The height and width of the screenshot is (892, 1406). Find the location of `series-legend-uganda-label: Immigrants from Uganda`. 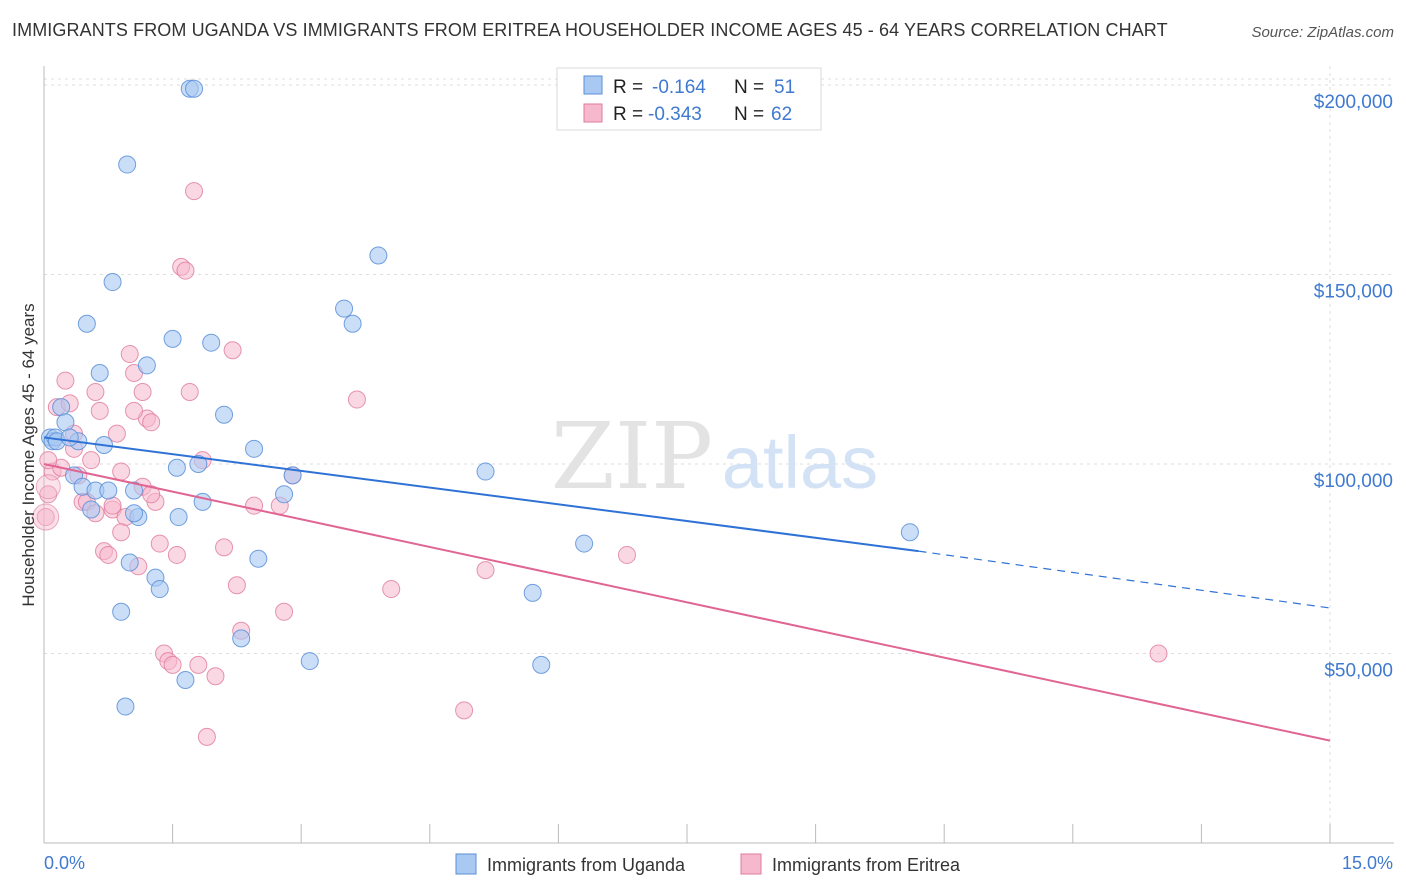

series-legend-uganda-label: Immigrants from Uganda is located at coordinates (586, 865).